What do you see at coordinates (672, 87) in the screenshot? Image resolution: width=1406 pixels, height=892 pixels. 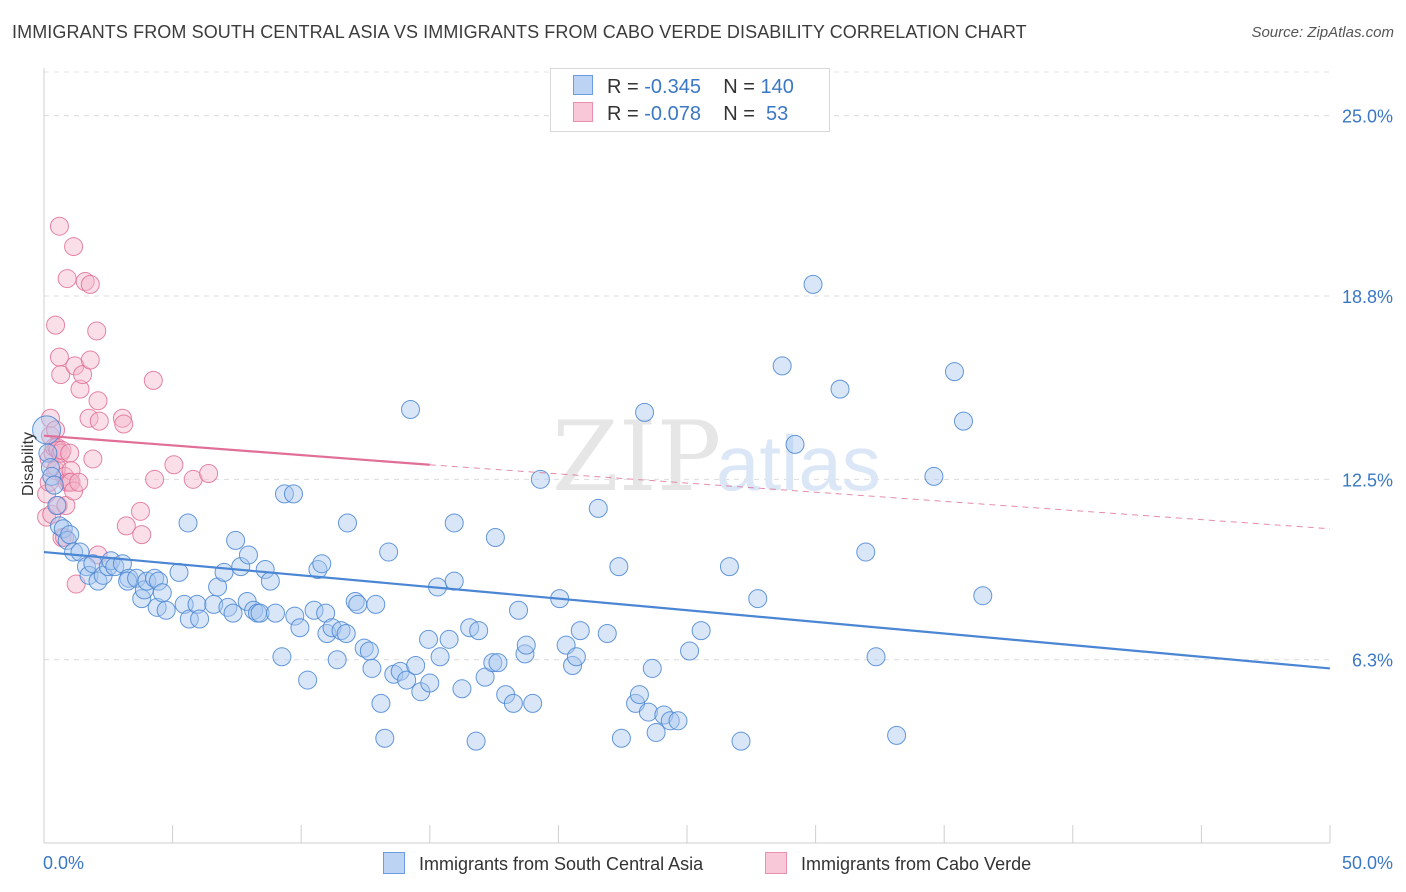 I see `legend-r-value: -0.345` at bounding box center [672, 87].